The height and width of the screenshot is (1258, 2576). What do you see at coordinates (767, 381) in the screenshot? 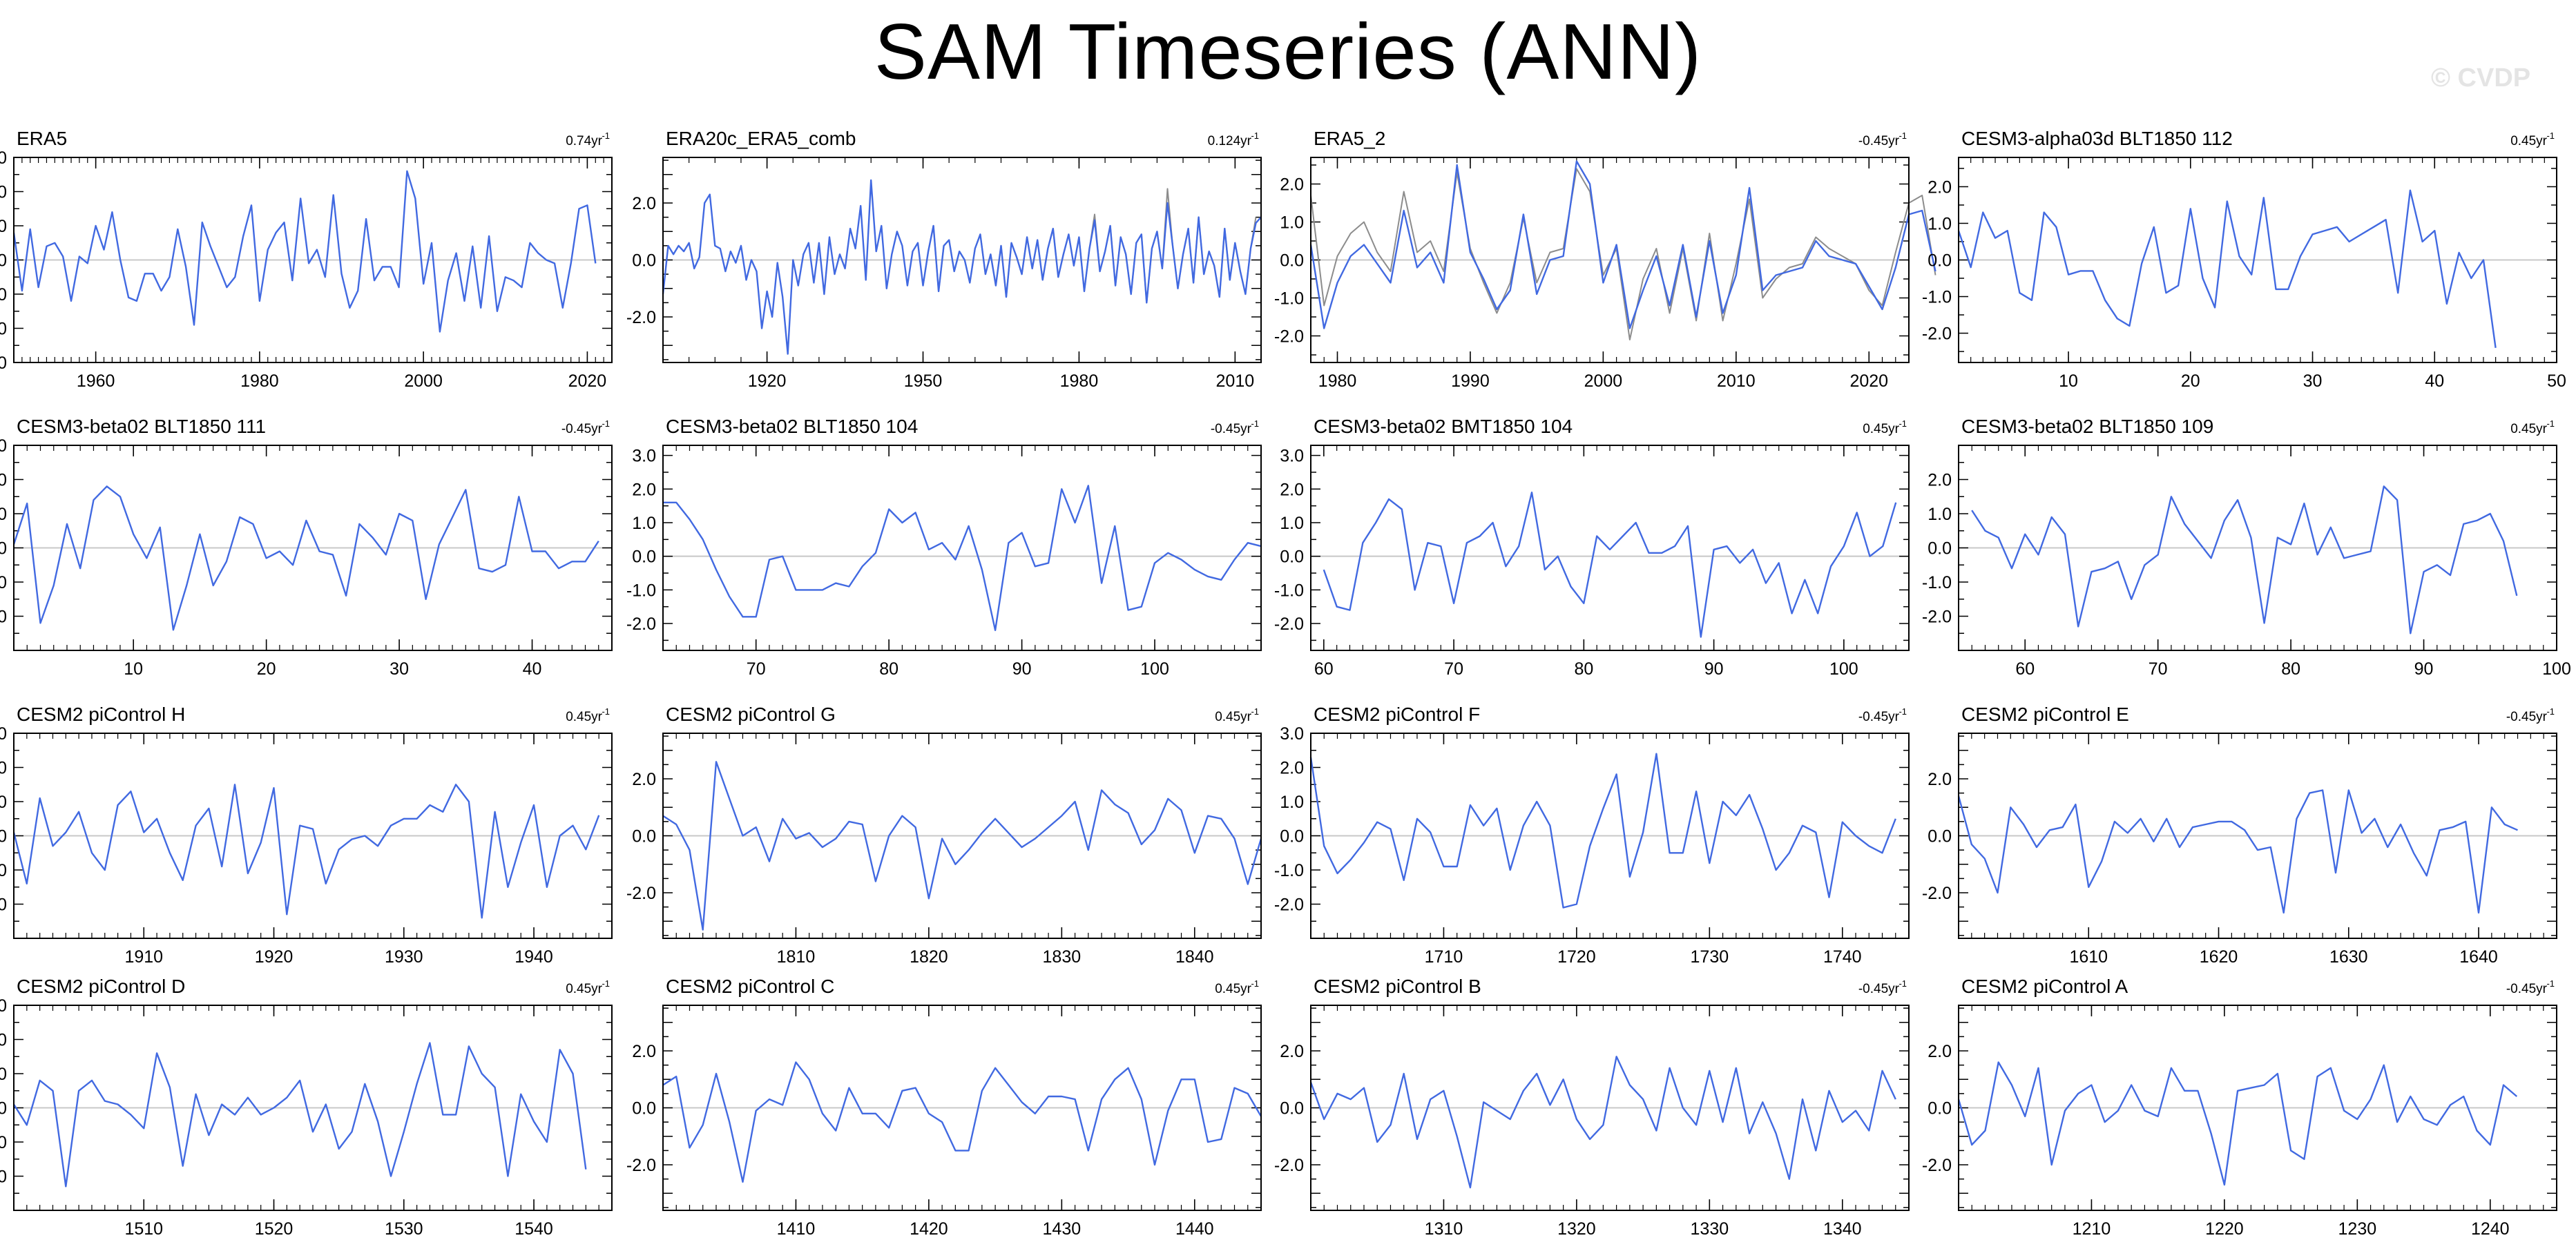
I see `x-tick-label: 1920` at bounding box center [767, 381].